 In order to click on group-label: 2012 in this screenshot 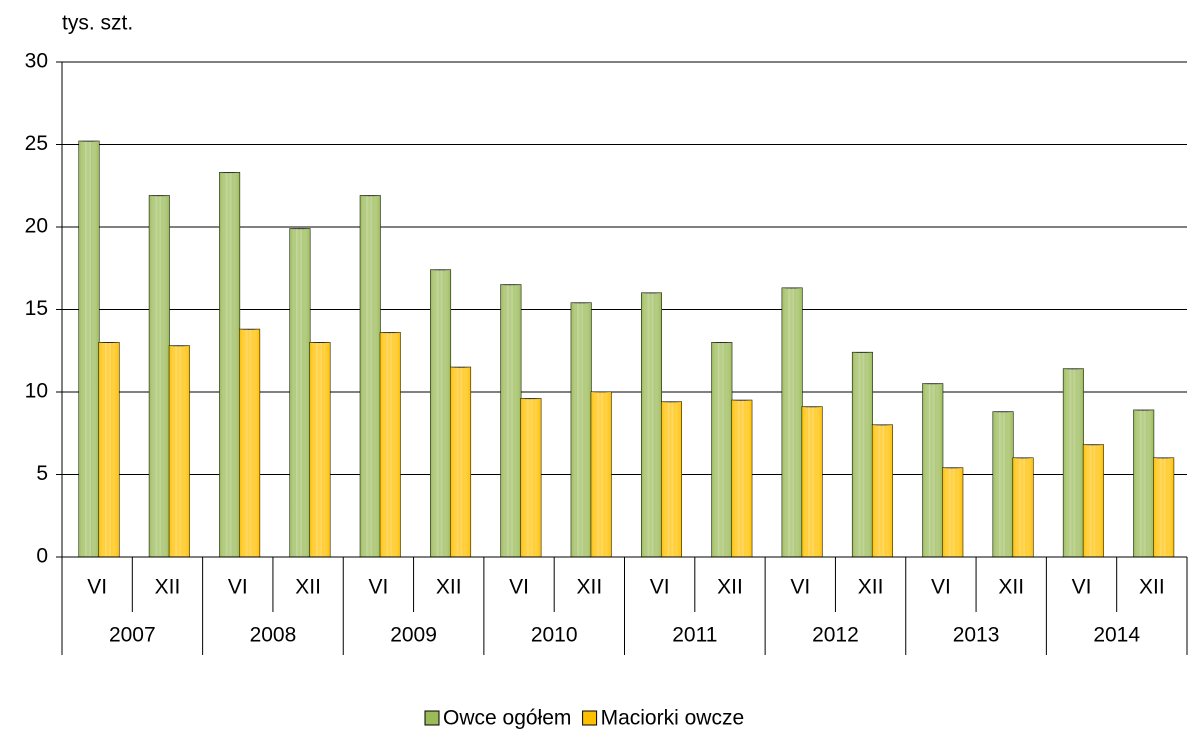, I will do `click(835, 635)`.